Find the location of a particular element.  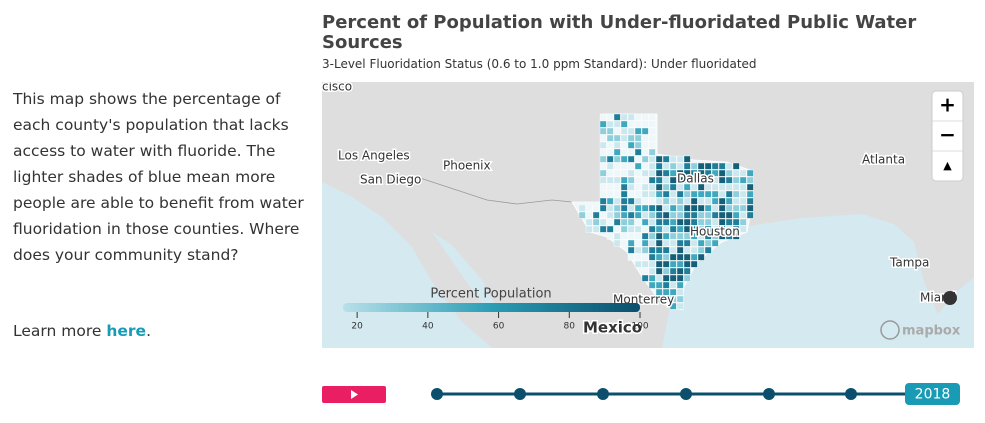

info-button is located at coordinates (950, 298).